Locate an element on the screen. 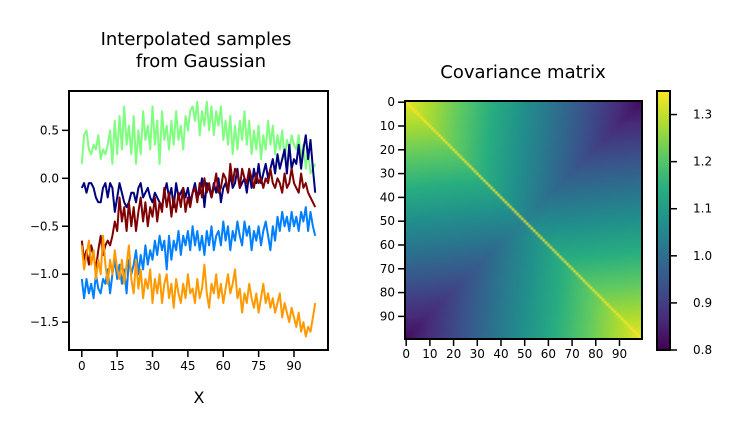  line-x-tick-label: 90 is located at coordinates (293, 366).